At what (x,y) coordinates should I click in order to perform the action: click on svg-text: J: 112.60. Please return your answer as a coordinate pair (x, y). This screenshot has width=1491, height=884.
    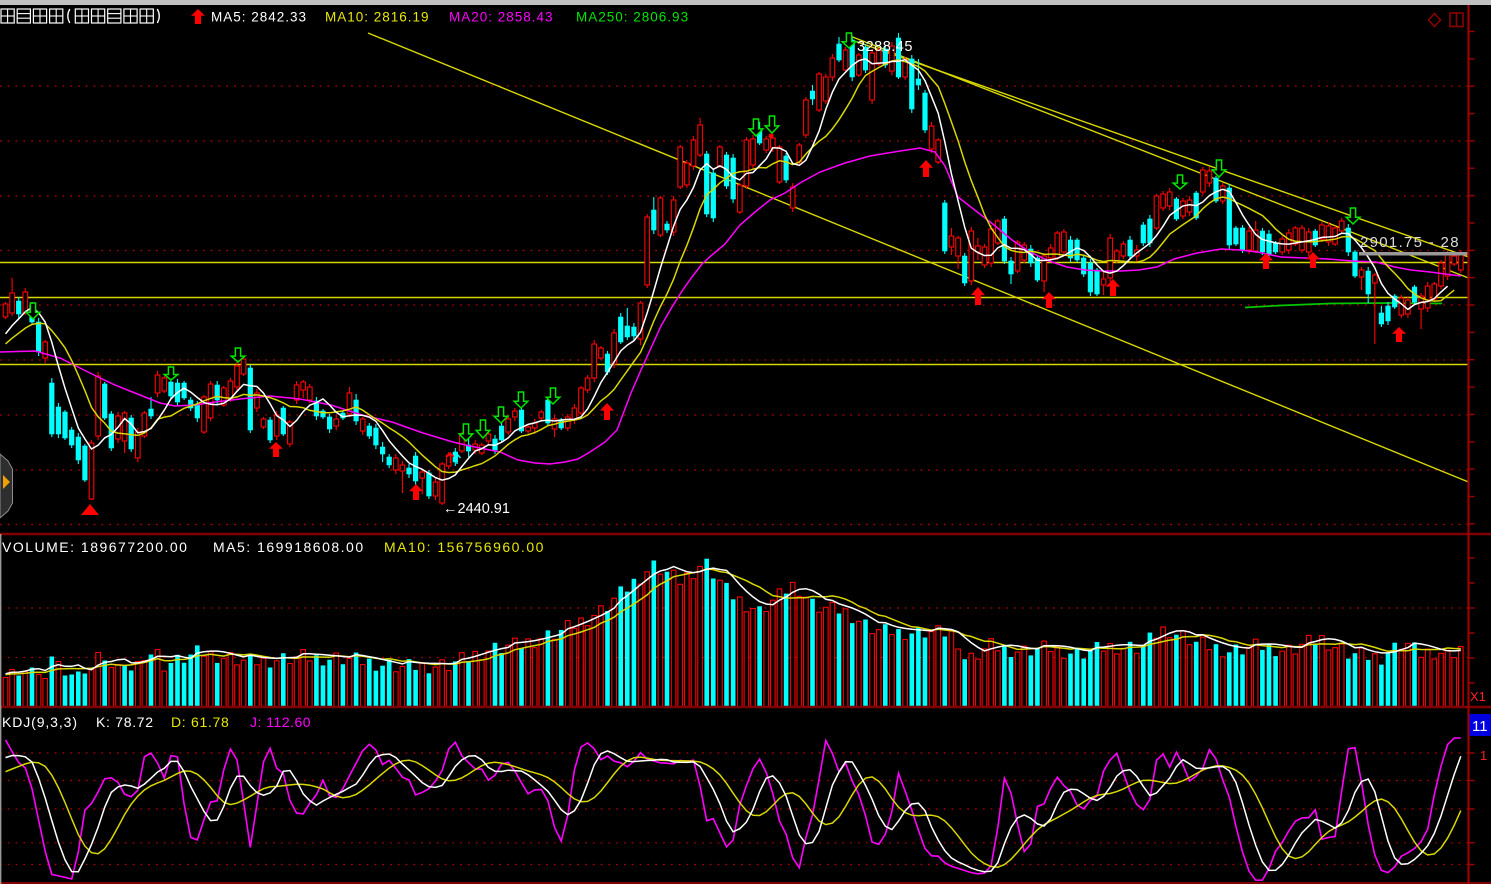
    Looking at the image, I should click on (280, 722).